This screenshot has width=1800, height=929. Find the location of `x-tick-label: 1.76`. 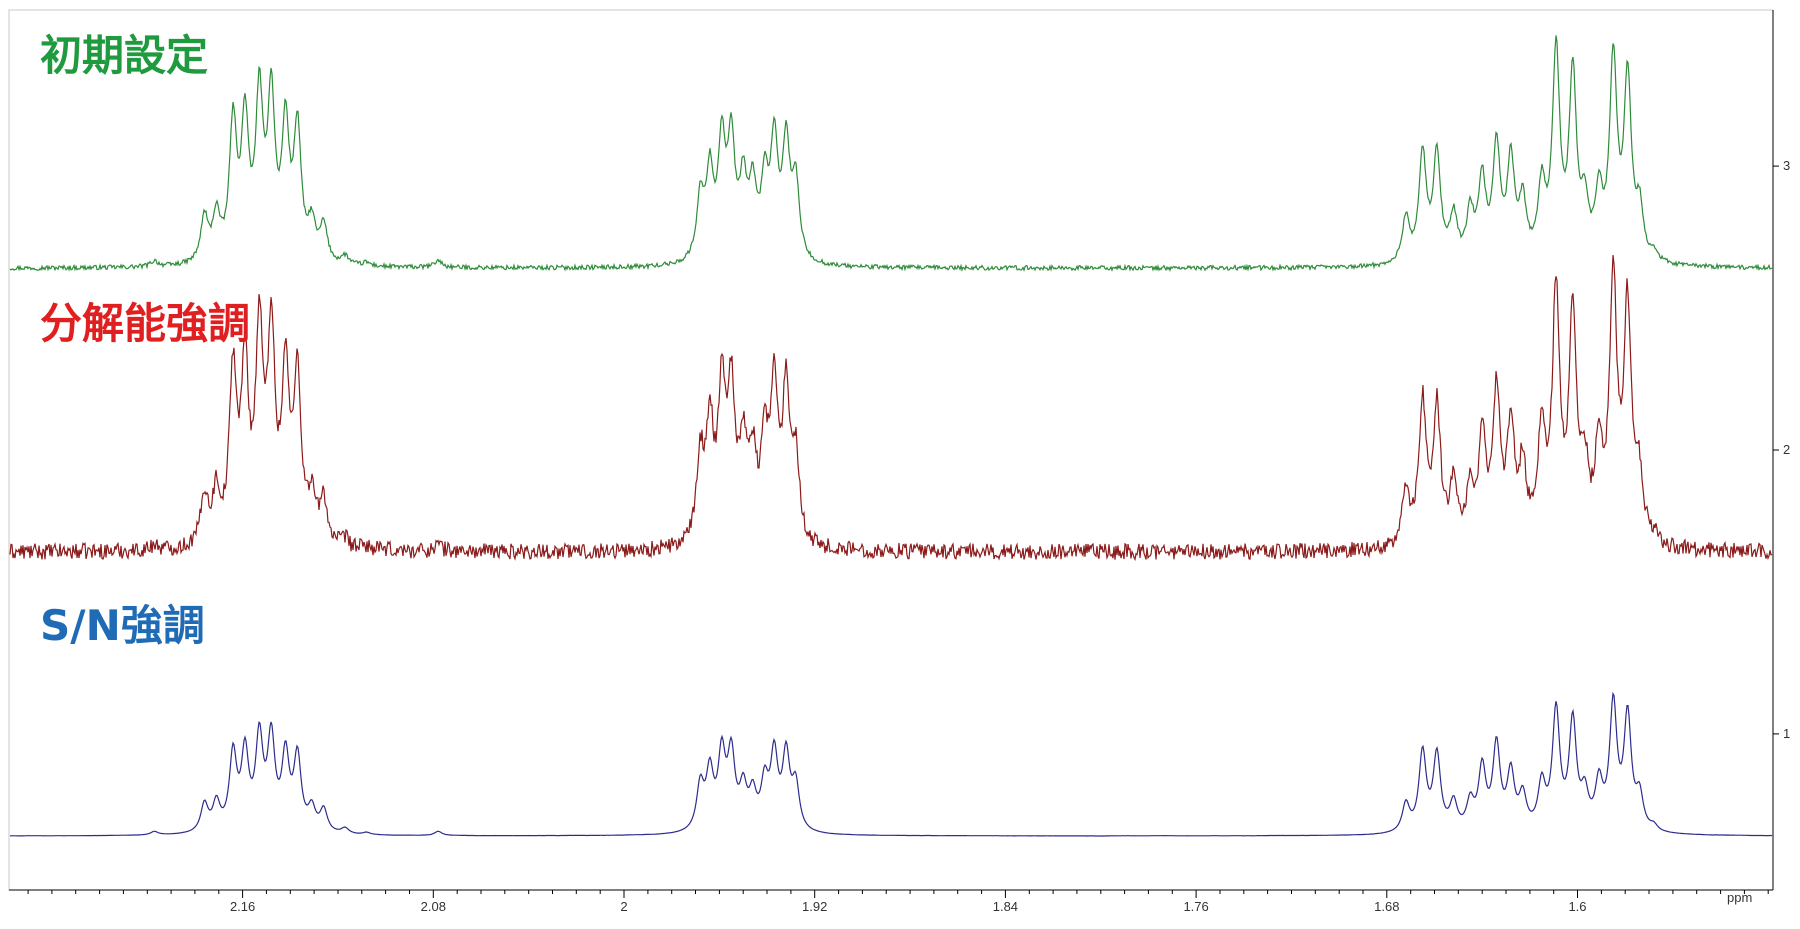

x-tick-label: 1.76 is located at coordinates (1195, 906).